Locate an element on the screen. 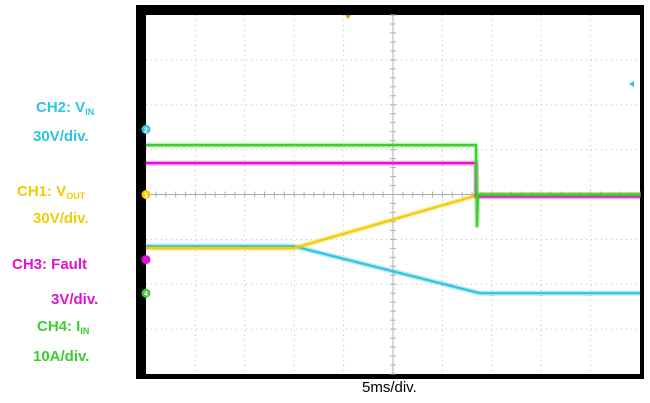 The image size is (650, 403). ch4-scale-label: 10A/div. is located at coordinates (61, 356).